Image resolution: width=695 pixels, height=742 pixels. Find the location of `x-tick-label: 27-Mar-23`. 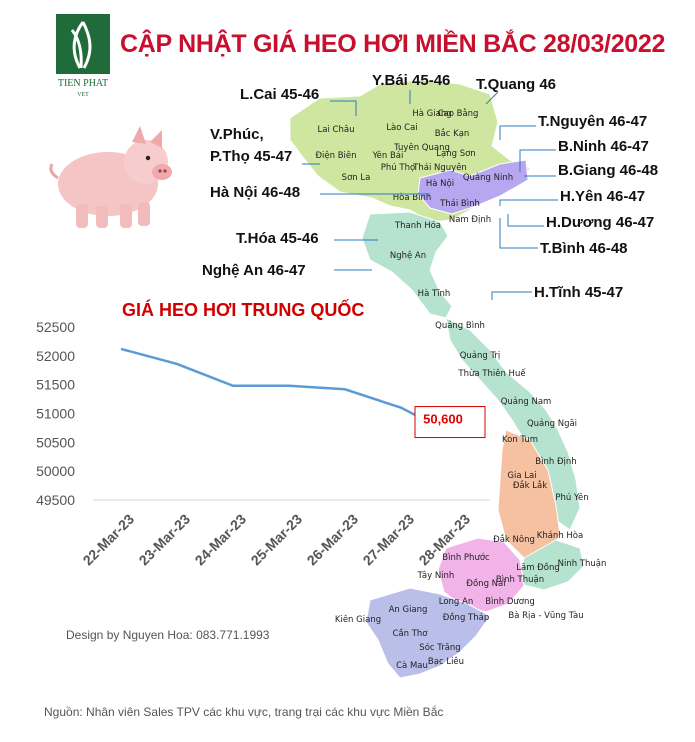

x-tick-label: 27-Mar-23 is located at coordinates (389, 540).